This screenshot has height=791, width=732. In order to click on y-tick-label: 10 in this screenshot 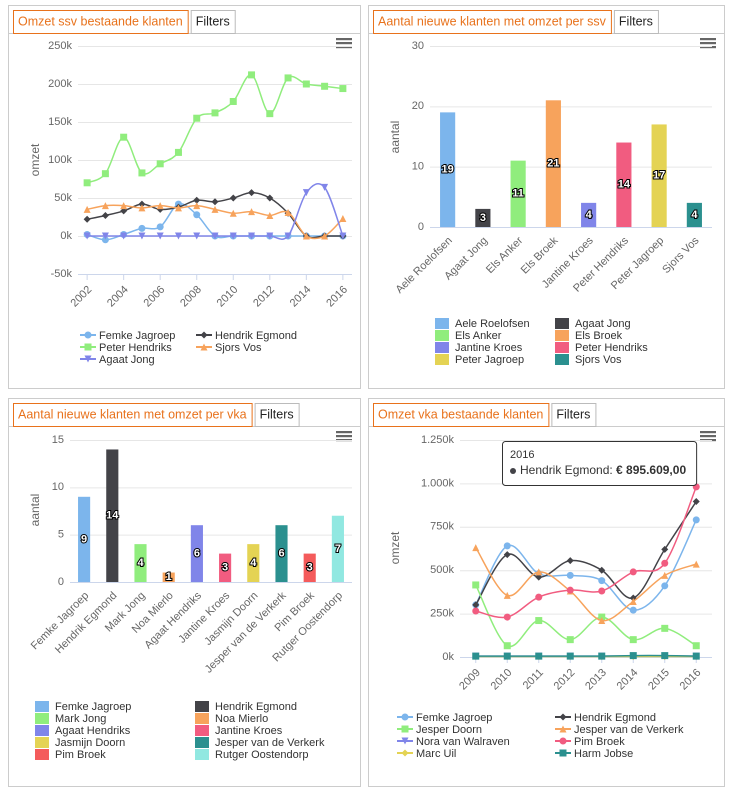, I will do `click(58, 487)`.